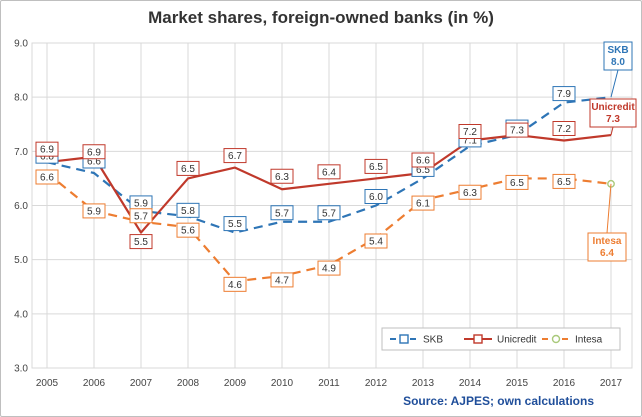 The image size is (642, 417). I want to click on legend-label: Intesa, so click(589, 340).